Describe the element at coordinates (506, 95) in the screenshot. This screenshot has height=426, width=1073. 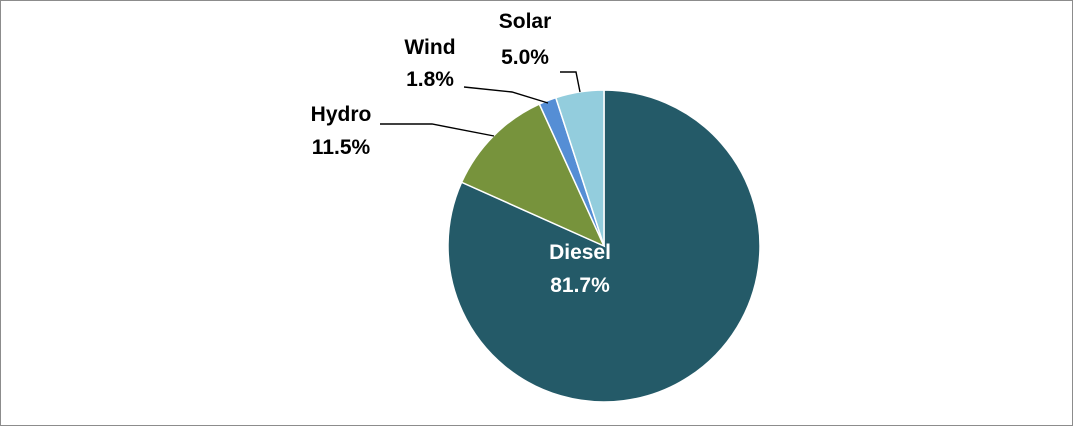
I see `leader-line-wind` at that location.